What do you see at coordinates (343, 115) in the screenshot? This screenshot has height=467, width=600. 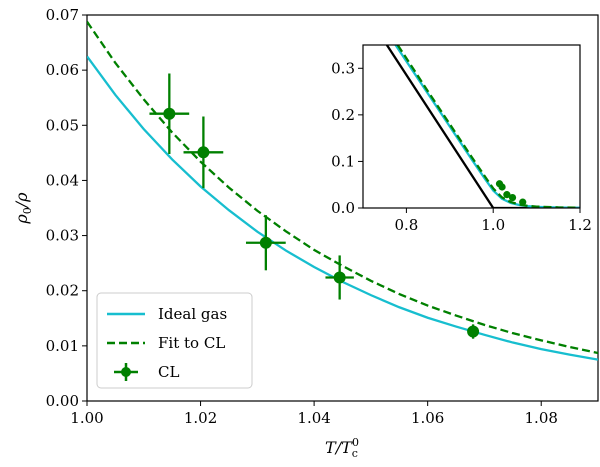 I see `inset-y-tick-label: 0.2` at bounding box center [343, 115].